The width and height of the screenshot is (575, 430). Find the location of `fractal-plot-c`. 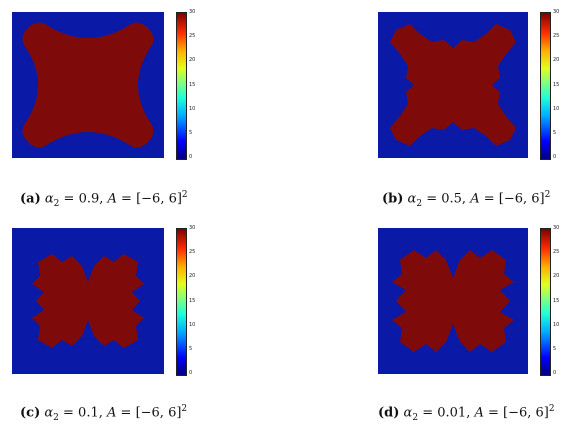

fractal-plot-c is located at coordinates (88, 301).